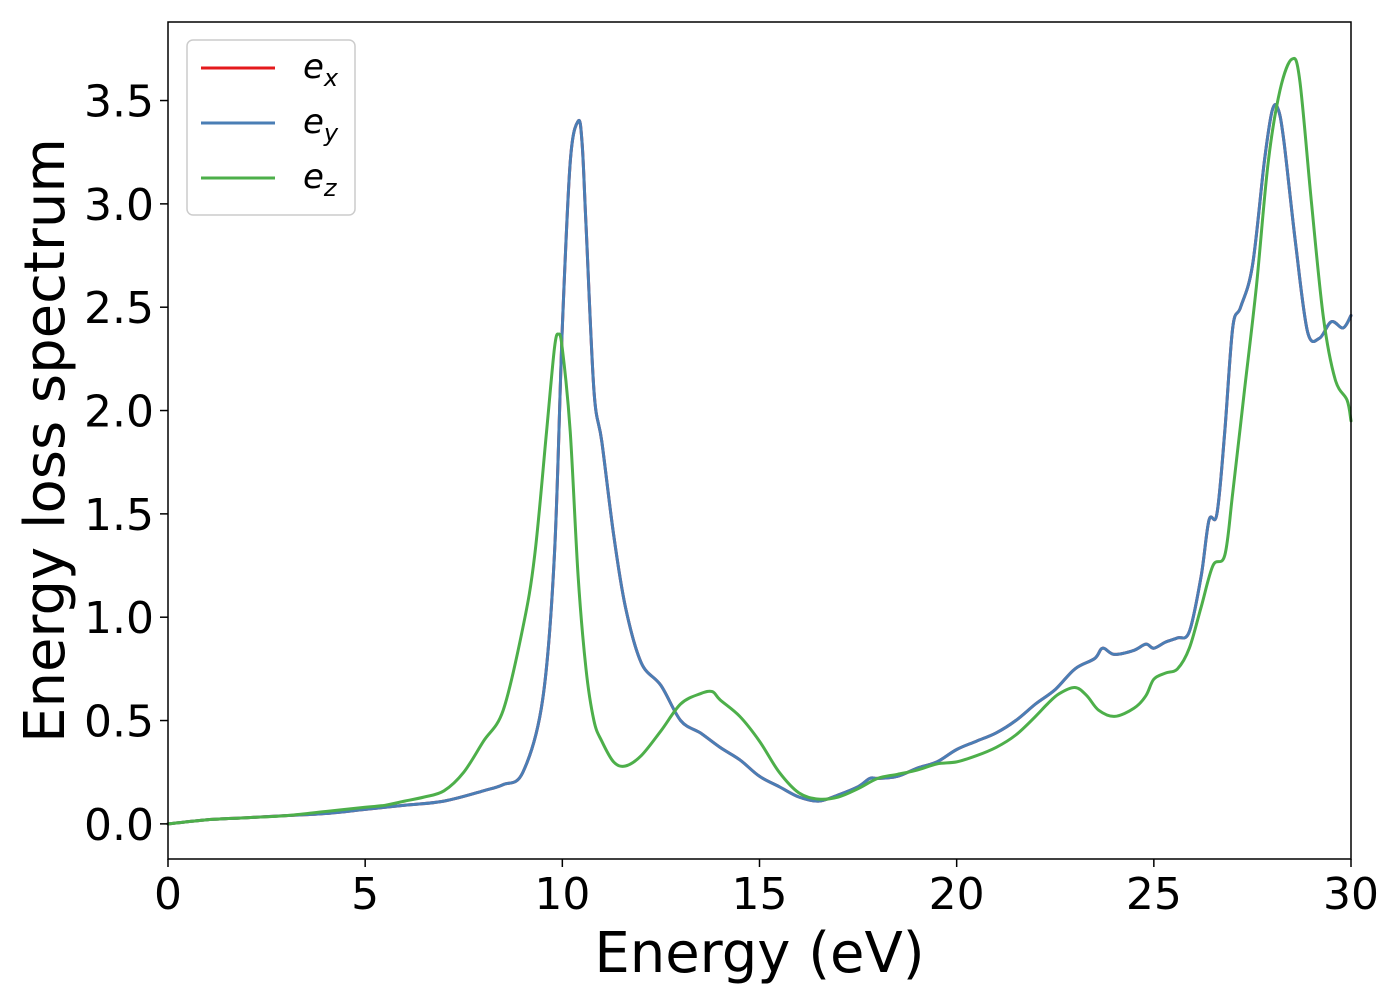 The height and width of the screenshot is (1000, 1400). I want to click on x-tick-label: 20, so click(957, 894).